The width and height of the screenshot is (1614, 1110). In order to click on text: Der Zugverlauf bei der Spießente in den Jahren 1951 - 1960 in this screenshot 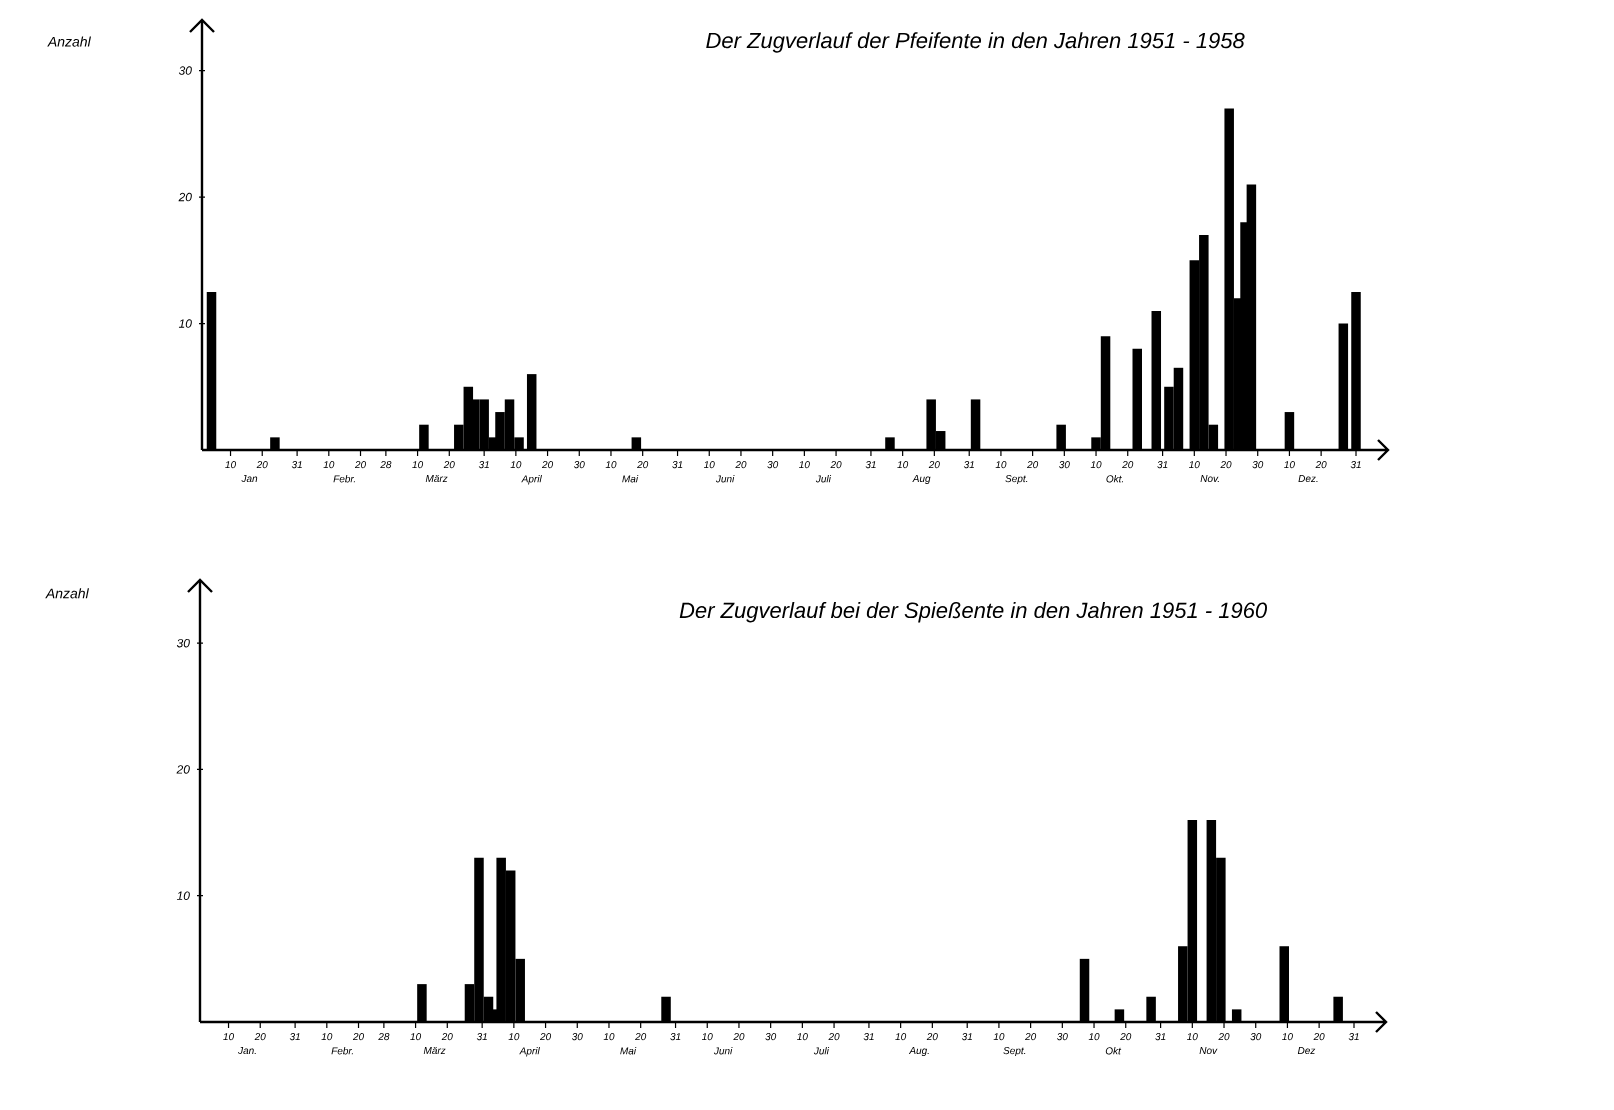, I will do `click(973, 612)`.